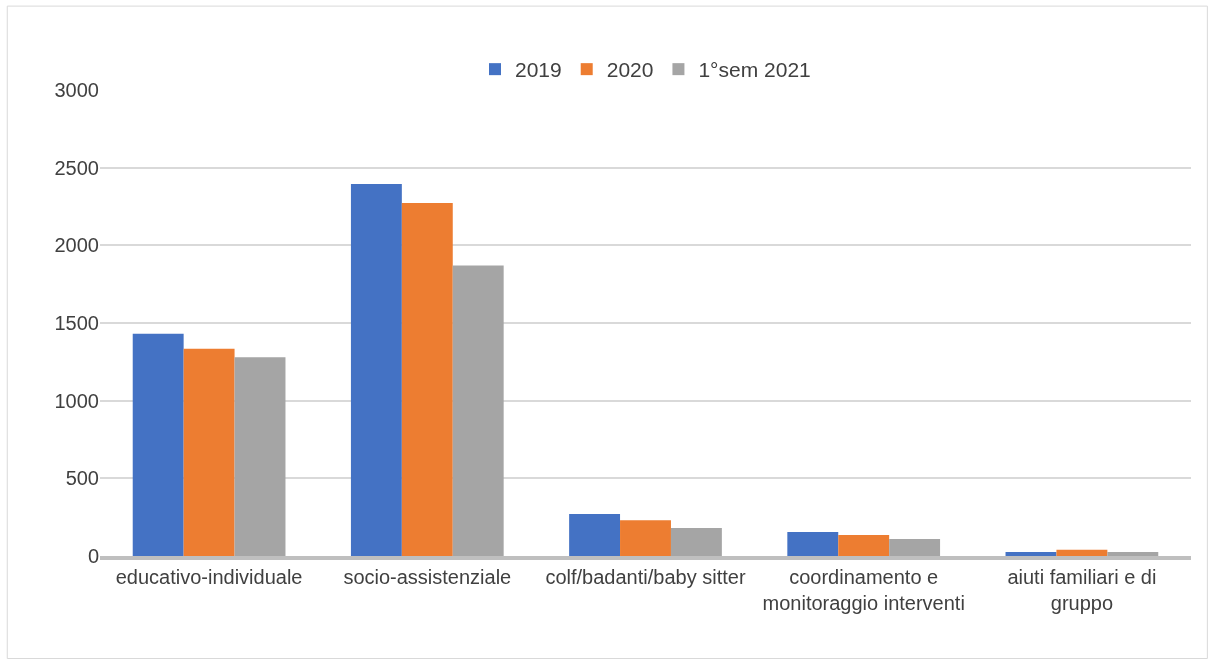  I want to click on x-tick-label: educativo-individuale, so click(209, 577).